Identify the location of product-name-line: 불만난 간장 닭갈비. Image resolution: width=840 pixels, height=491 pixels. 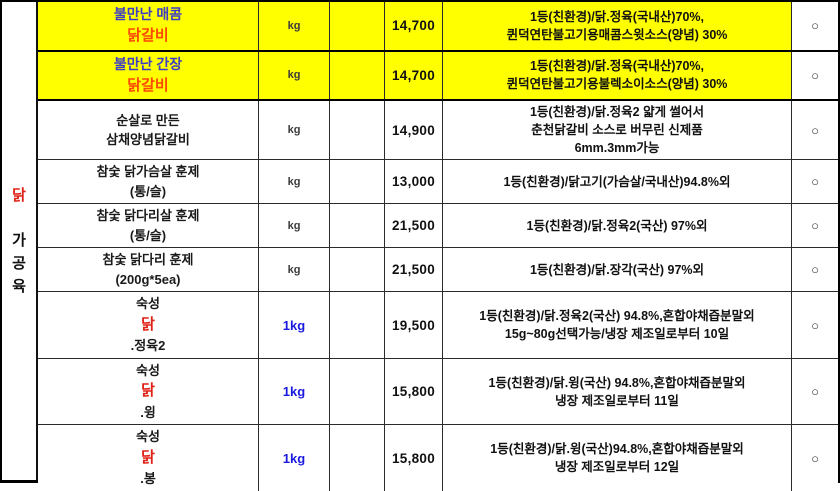
(148, 76).